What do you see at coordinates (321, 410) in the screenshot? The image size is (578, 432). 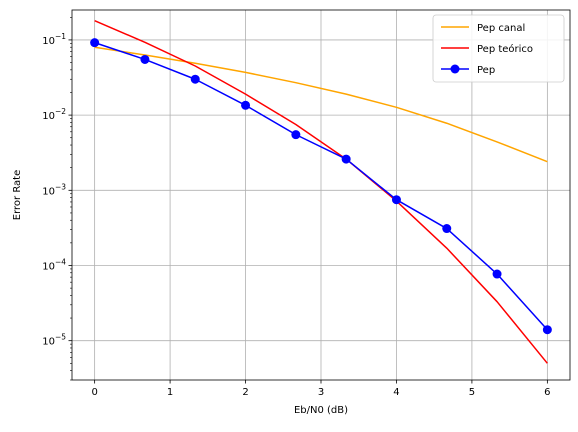 I see `x-axis-label: Eb/N0 (dB)` at bounding box center [321, 410].